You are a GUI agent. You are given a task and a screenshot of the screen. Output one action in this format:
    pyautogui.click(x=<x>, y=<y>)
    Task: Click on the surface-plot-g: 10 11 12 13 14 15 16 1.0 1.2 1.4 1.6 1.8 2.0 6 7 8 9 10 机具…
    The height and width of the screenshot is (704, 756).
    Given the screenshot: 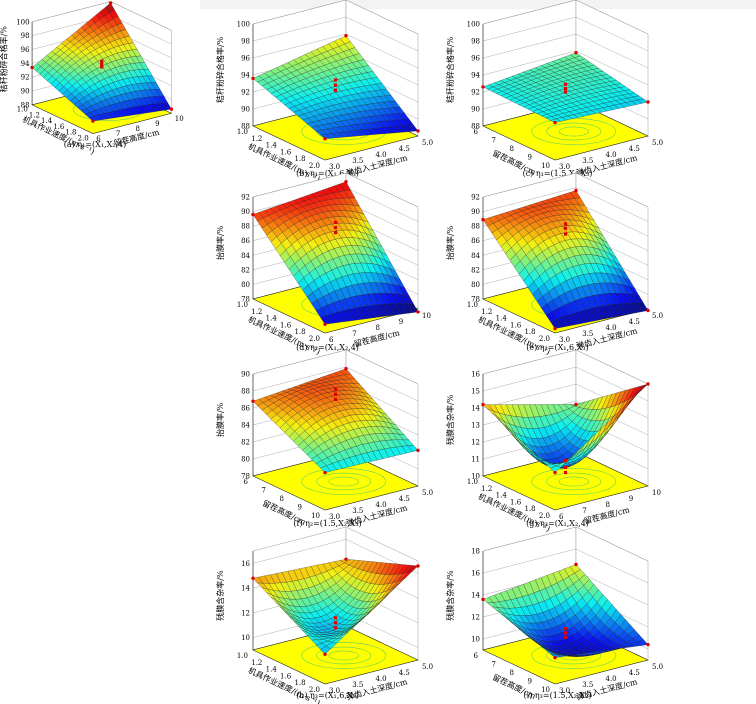 What is the action you would take?
    pyautogui.click(x=557, y=441)
    